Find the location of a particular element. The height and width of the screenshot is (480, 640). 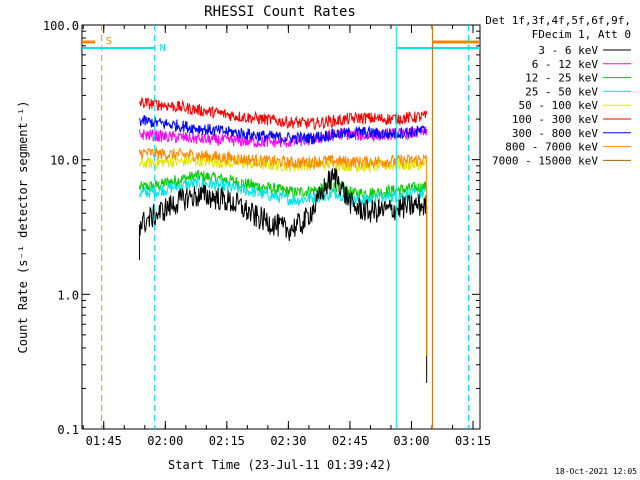

legend-label: 300 - 800 keV is located at coordinates (555, 133).